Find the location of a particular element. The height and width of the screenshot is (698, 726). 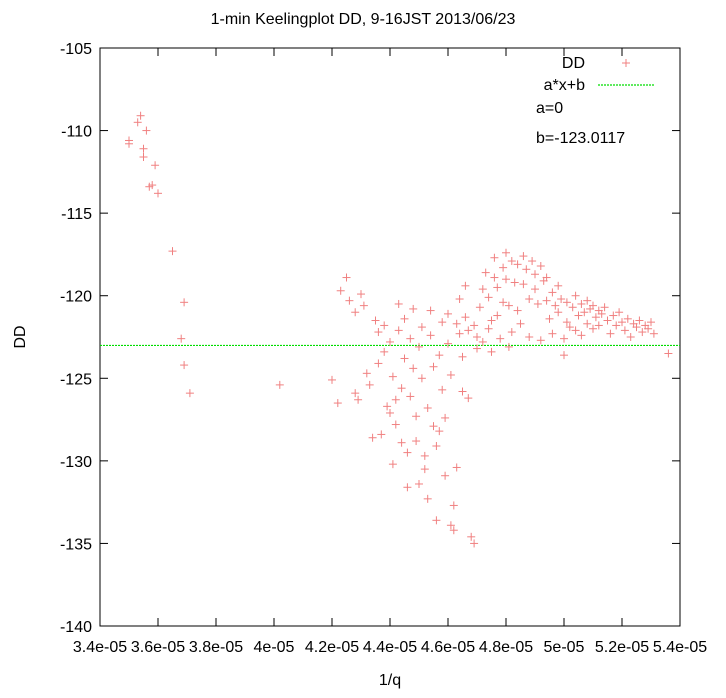

x-tick-label: 5e-05 is located at coordinates (564, 647).